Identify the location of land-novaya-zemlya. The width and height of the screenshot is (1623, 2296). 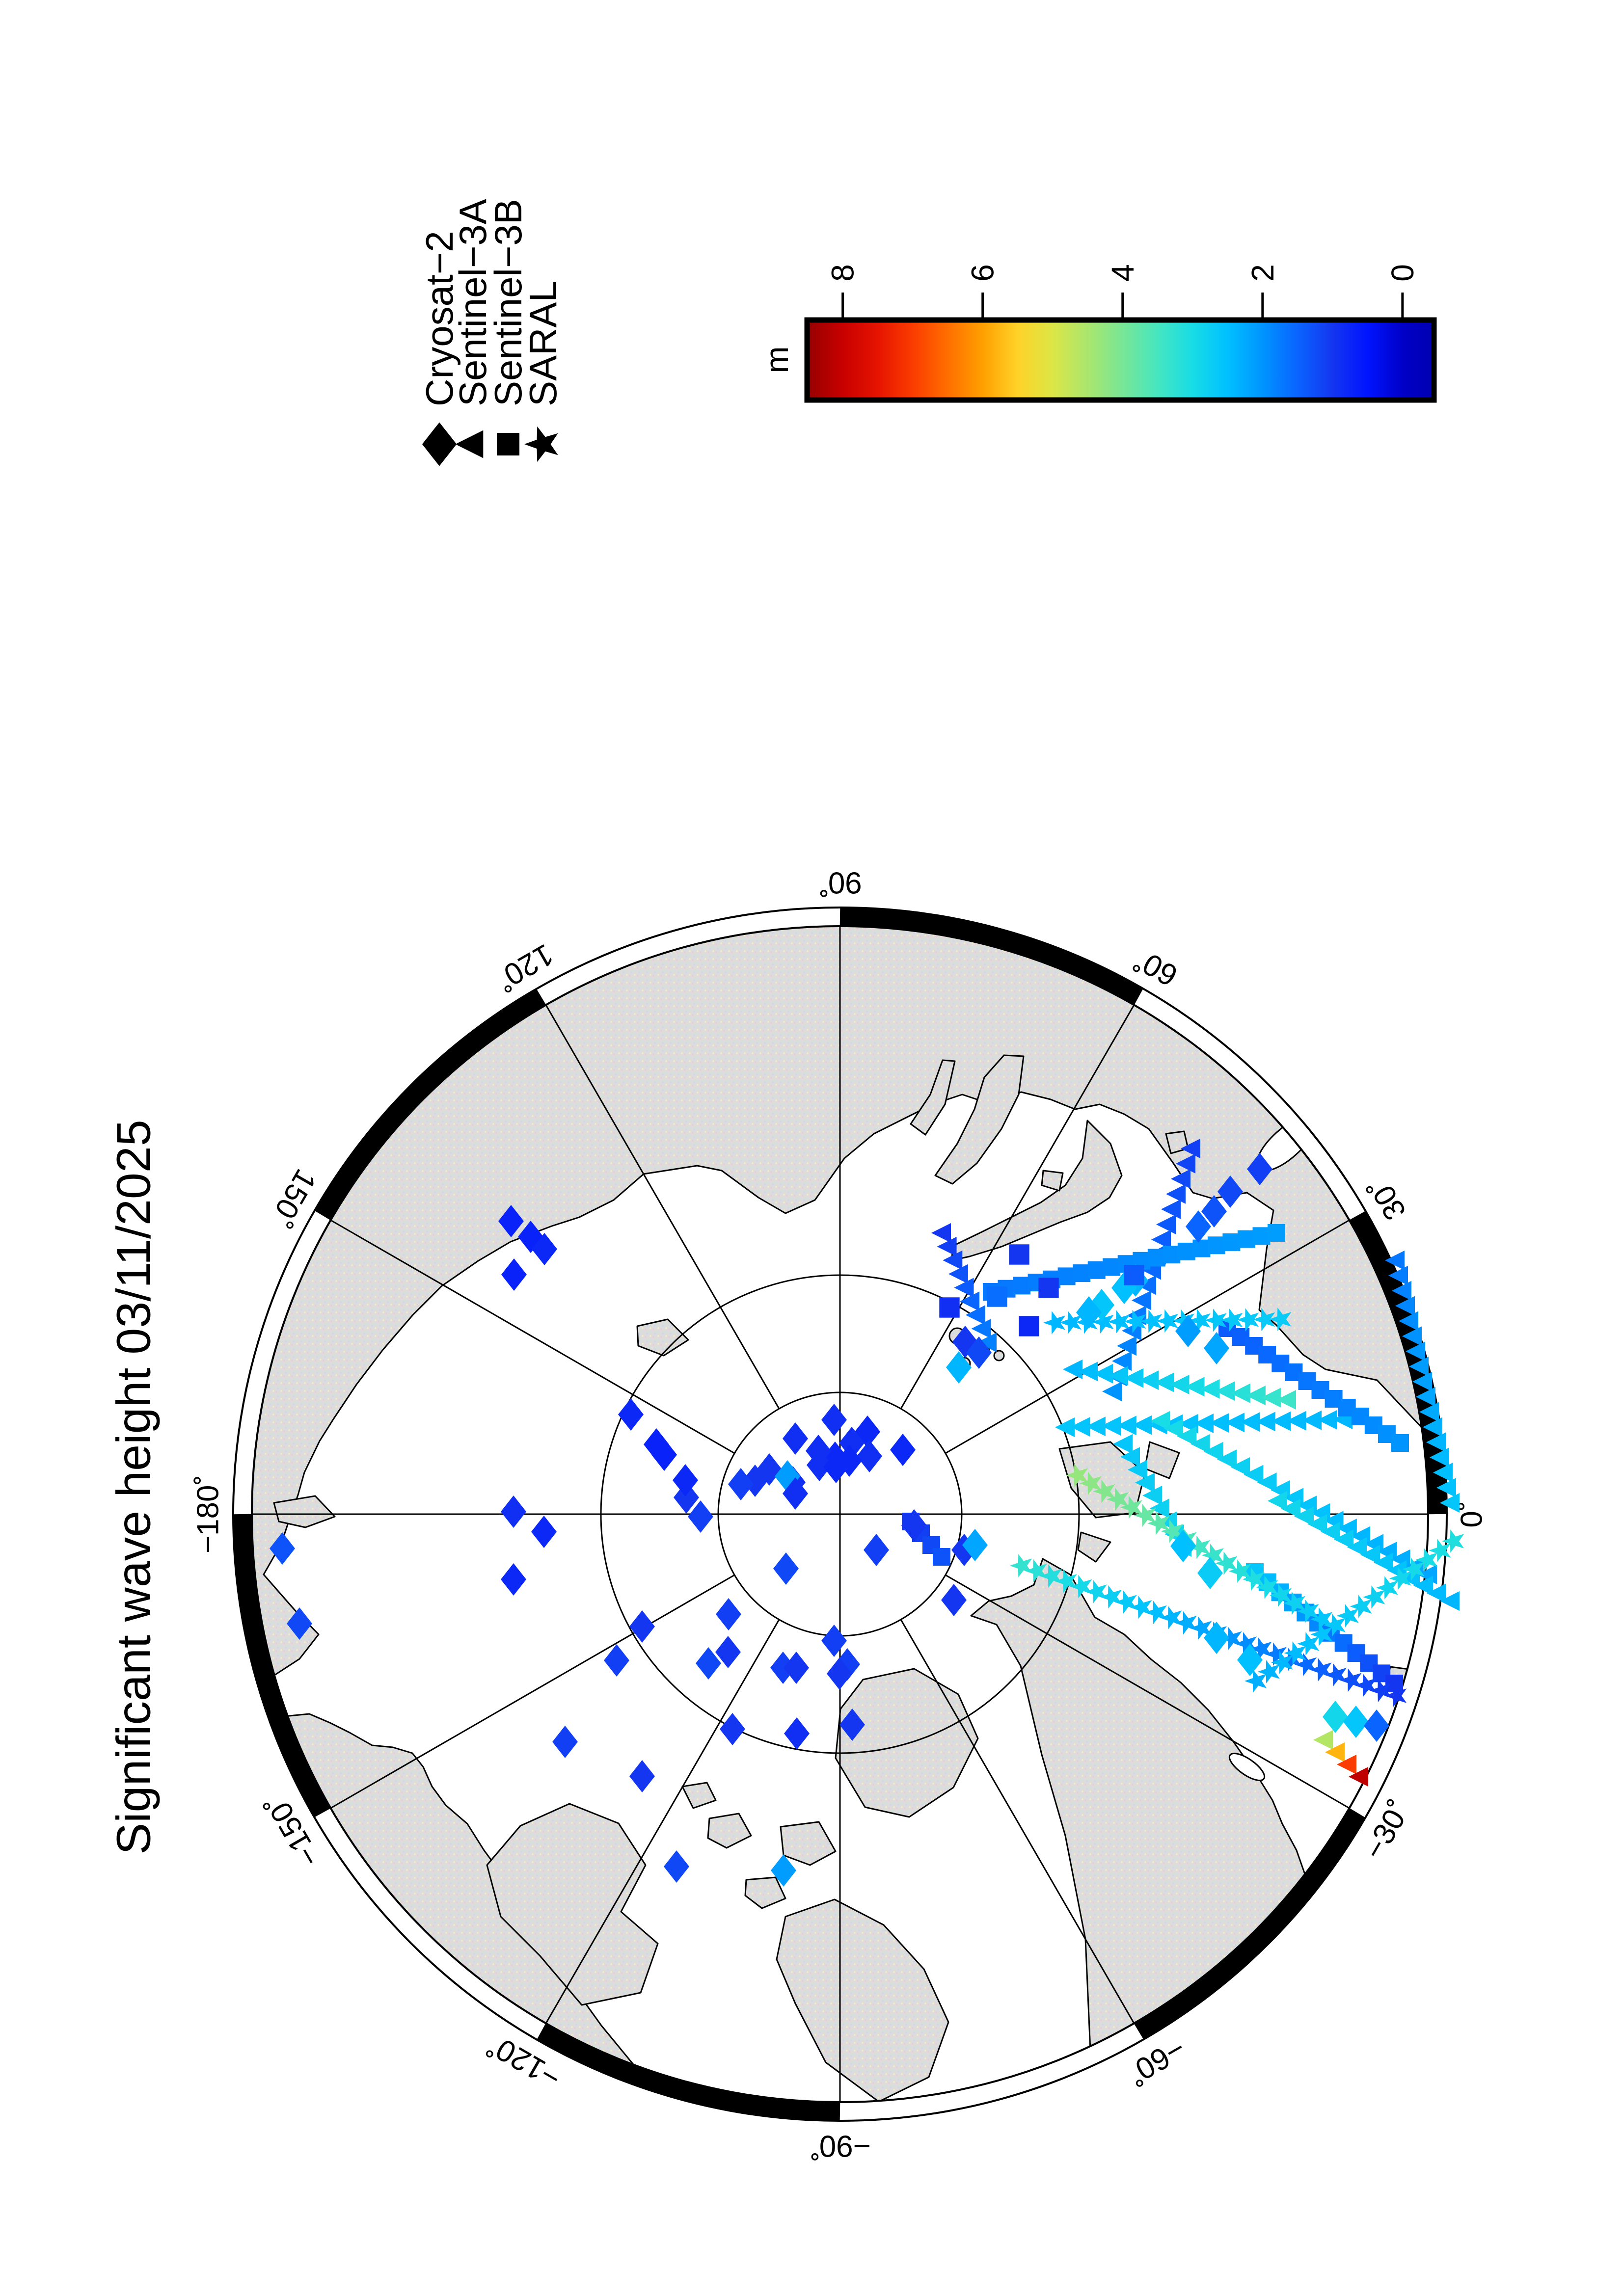
(1036, 1190).